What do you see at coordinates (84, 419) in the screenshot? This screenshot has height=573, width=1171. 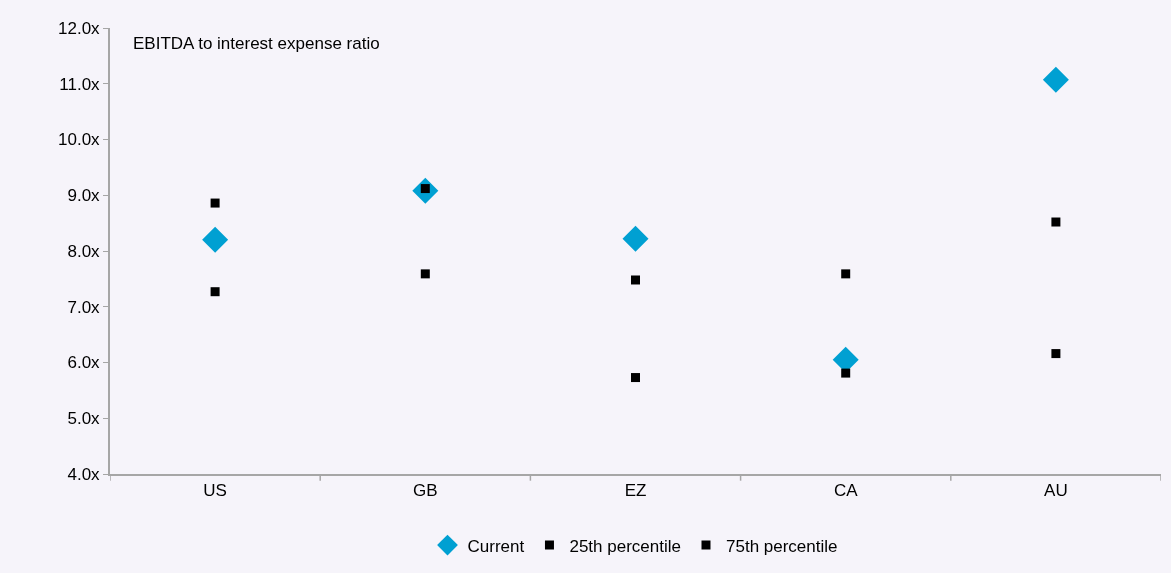 I see `y-tick-label: 5.0x` at bounding box center [84, 419].